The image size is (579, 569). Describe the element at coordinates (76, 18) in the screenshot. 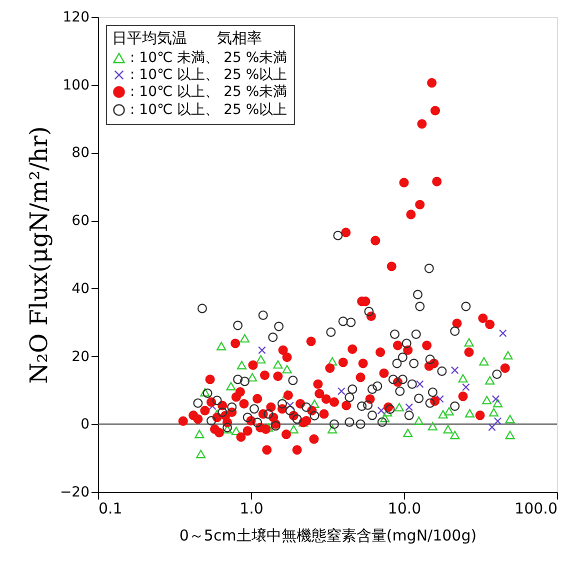

I see `y-tick-label: 120` at that location.